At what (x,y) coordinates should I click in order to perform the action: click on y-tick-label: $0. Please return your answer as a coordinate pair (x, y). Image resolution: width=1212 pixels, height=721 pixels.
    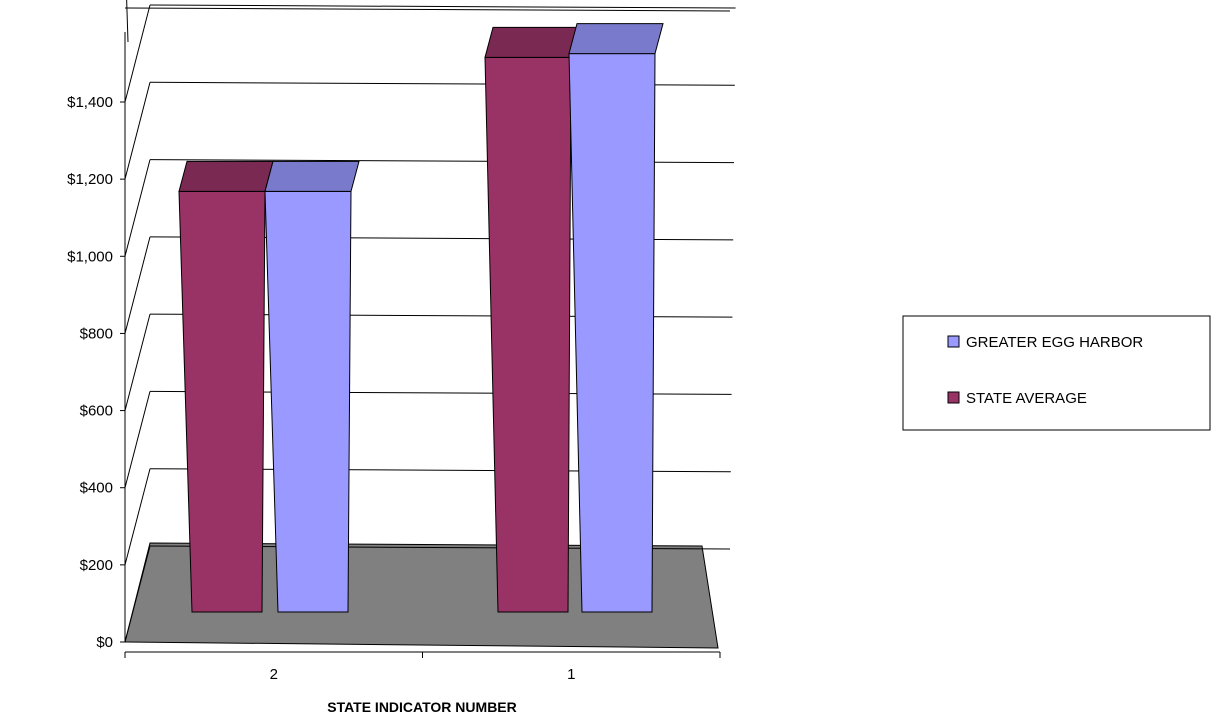
    Looking at the image, I should click on (104, 642).